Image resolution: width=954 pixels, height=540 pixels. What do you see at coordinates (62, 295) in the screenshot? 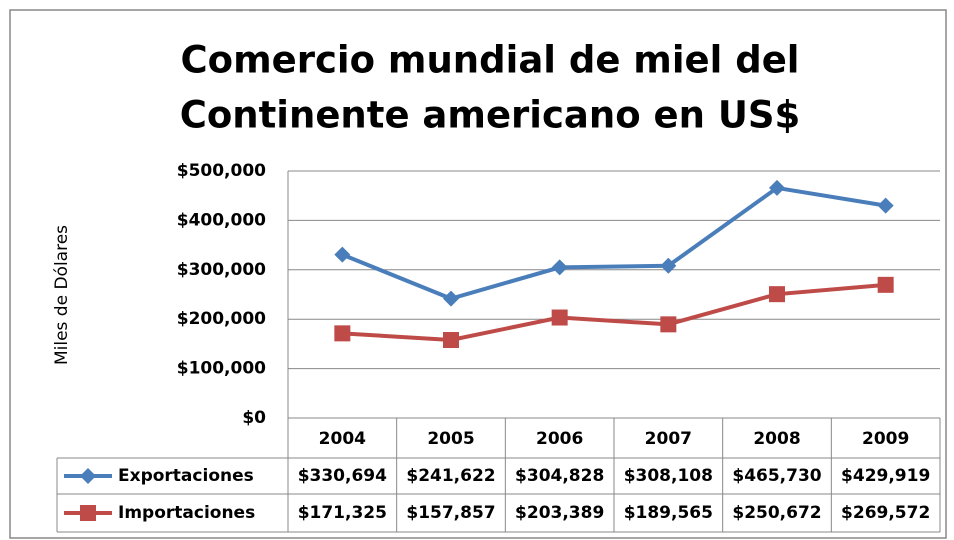
I see `y-axis-label: Miles de Dólares` at bounding box center [62, 295].